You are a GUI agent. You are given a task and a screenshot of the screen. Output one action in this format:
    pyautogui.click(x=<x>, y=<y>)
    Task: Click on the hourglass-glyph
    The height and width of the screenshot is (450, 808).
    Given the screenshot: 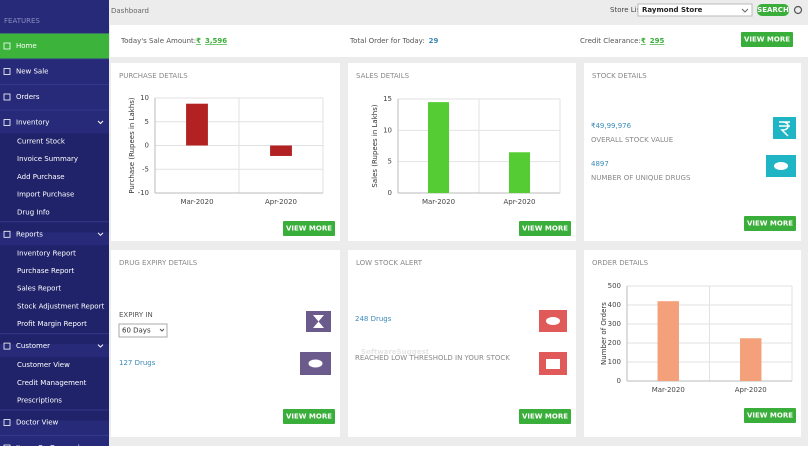 What is the action you would take?
    pyautogui.click(x=318, y=321)
    